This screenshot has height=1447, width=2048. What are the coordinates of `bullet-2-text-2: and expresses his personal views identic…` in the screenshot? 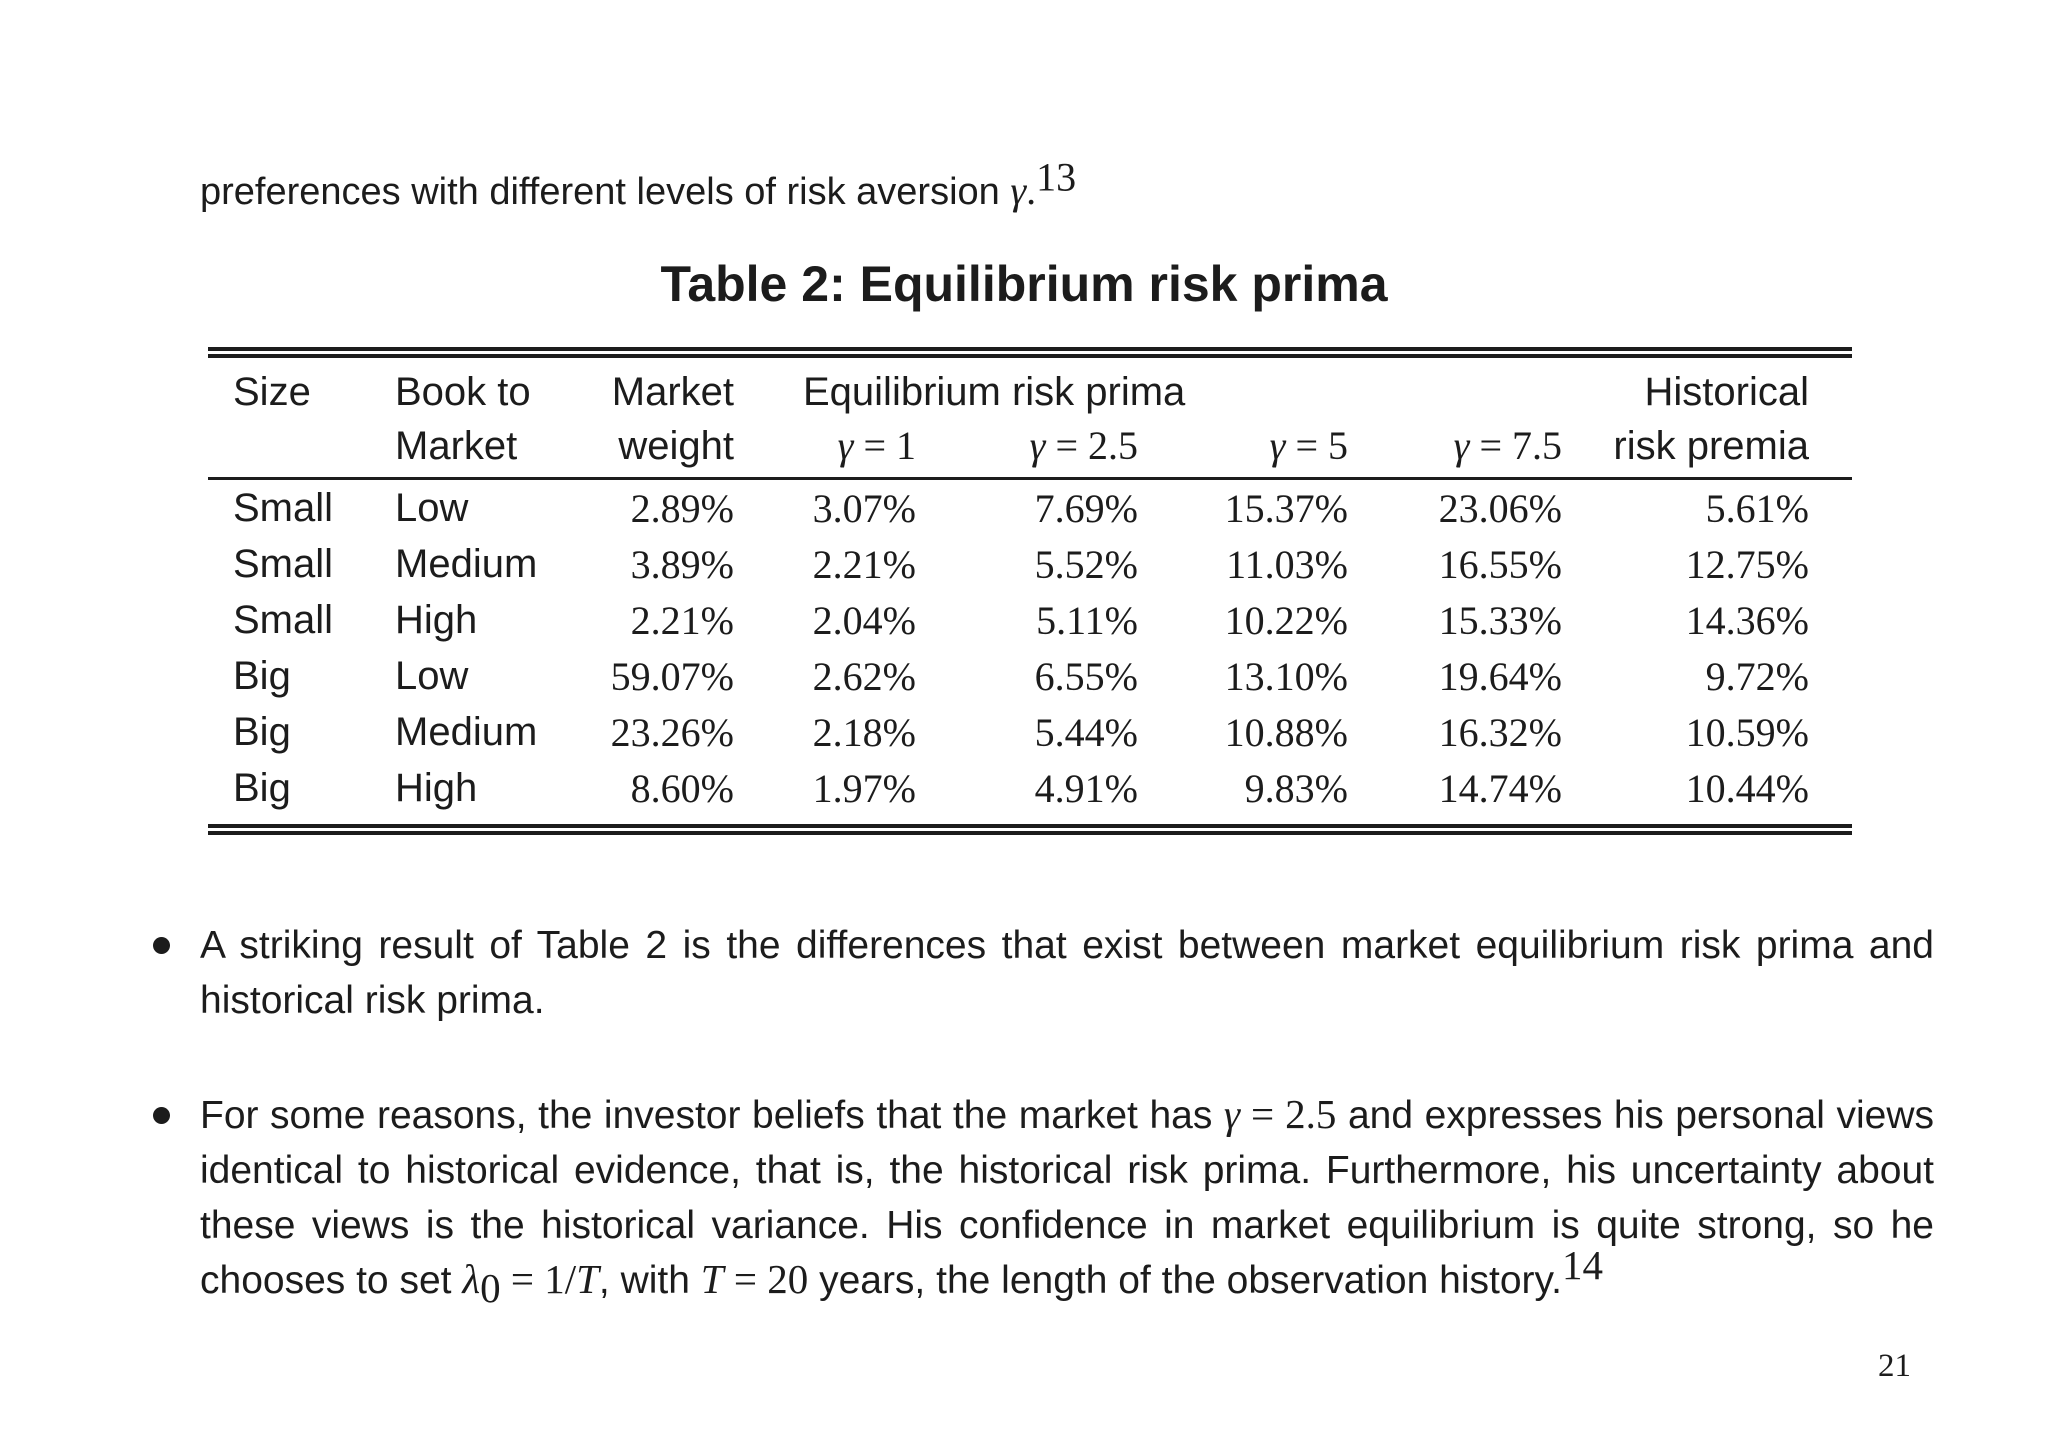 It's located at (1067, 1198).